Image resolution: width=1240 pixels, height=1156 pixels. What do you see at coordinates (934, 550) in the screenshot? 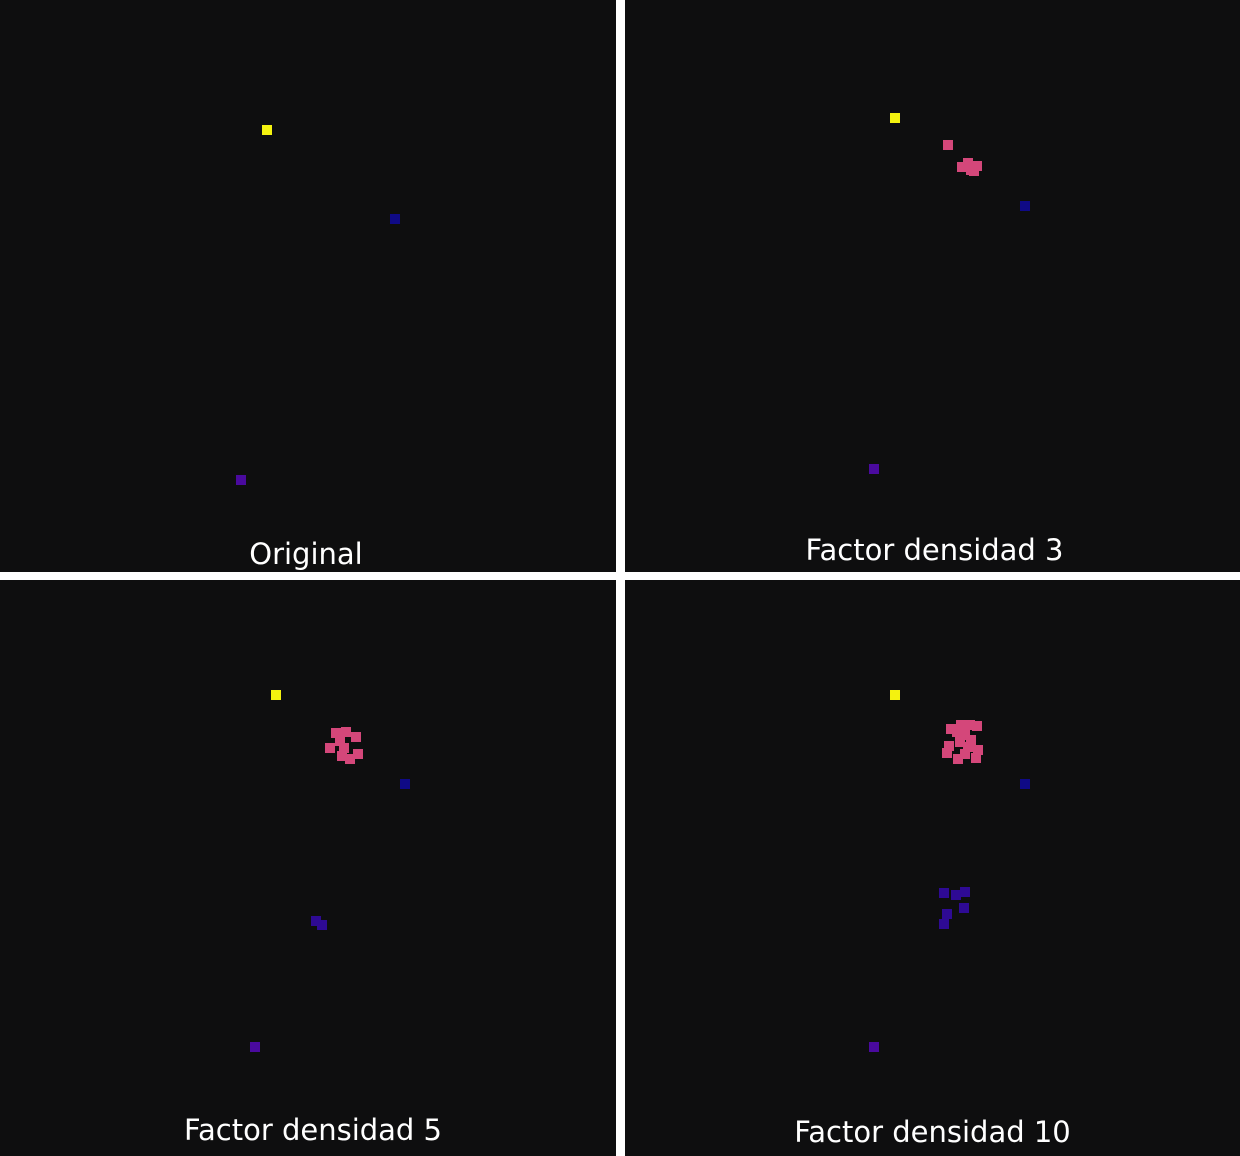
I see `panel-caption: Factor densidad 3` at bounding box center [934, 550].